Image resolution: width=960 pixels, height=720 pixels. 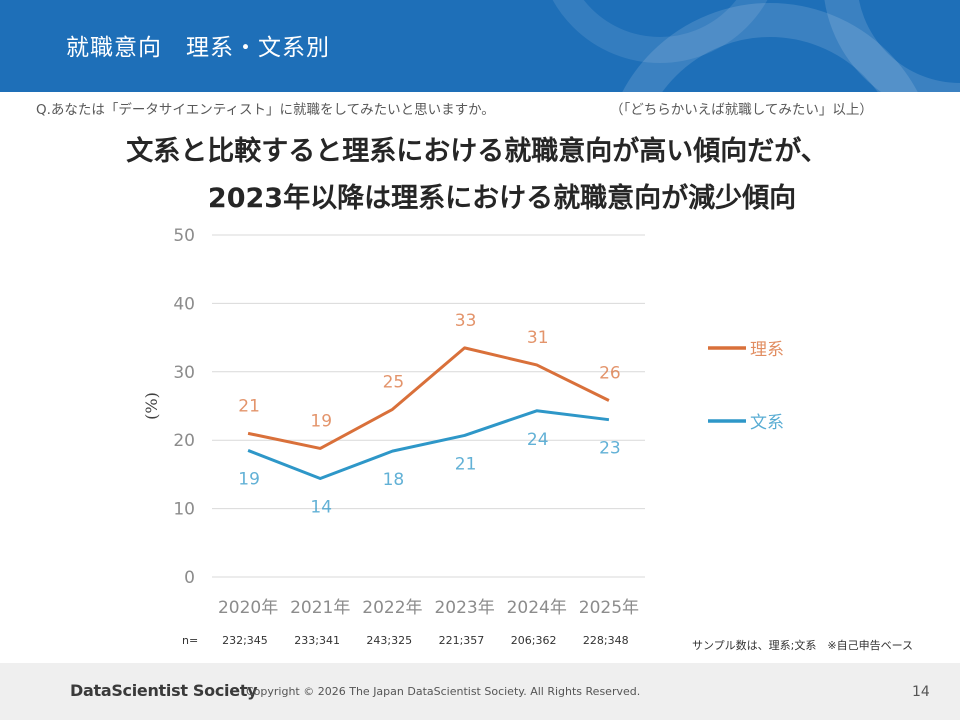 What do you see at coordinates (184, 236) in the screenshot?
I see `y-tick-label: 50` at bounding box center [184, 236].